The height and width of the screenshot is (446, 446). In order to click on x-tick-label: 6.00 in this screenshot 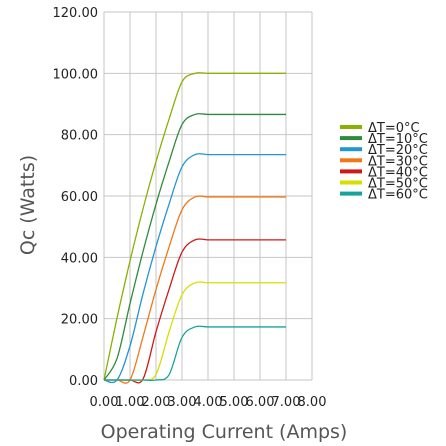, I will do `click(260, 402)`.